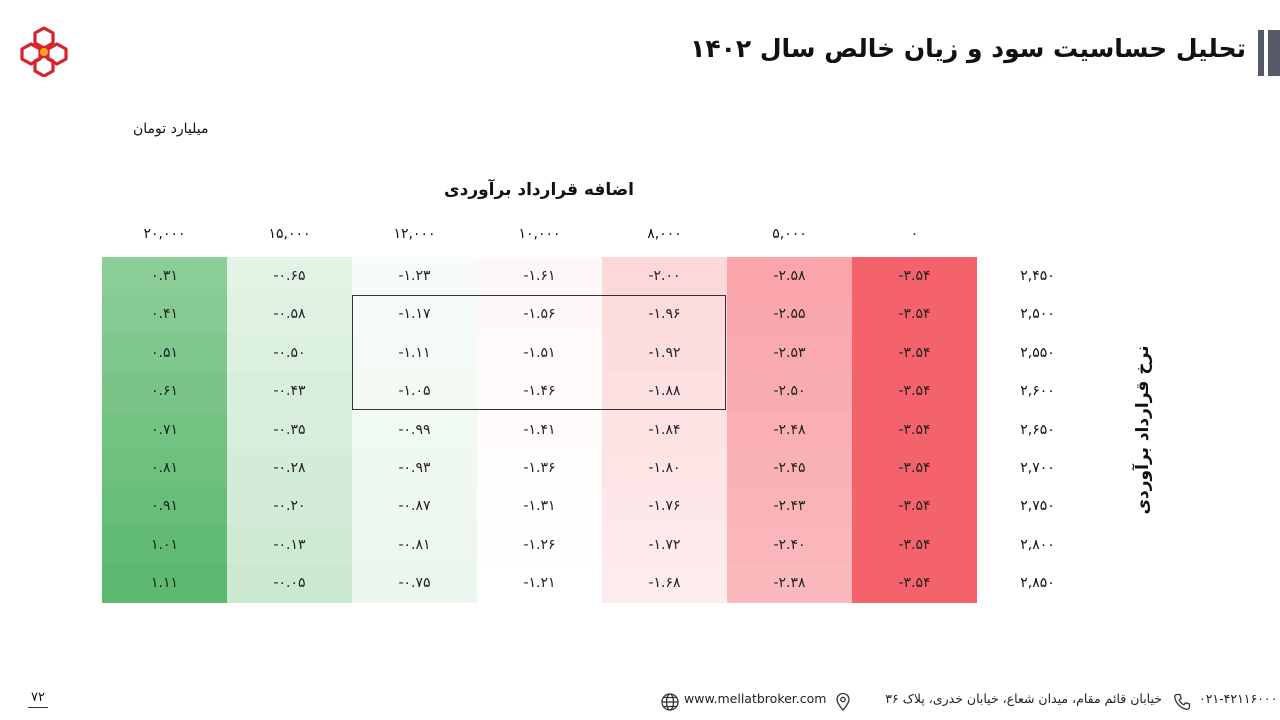 This screenshot has height=720, width=1280. I want to click on globe-icon, so click(670, 702).